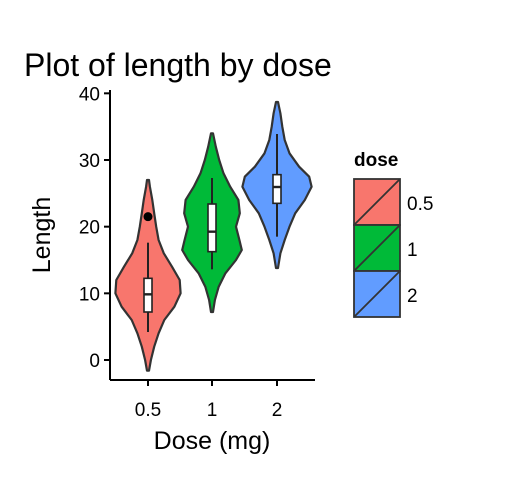 This screenshot has width=518, height=480. Describe the element at coordinates (148, 410) in the screenshot. I see `x-tick-label: 0.5` at that location.